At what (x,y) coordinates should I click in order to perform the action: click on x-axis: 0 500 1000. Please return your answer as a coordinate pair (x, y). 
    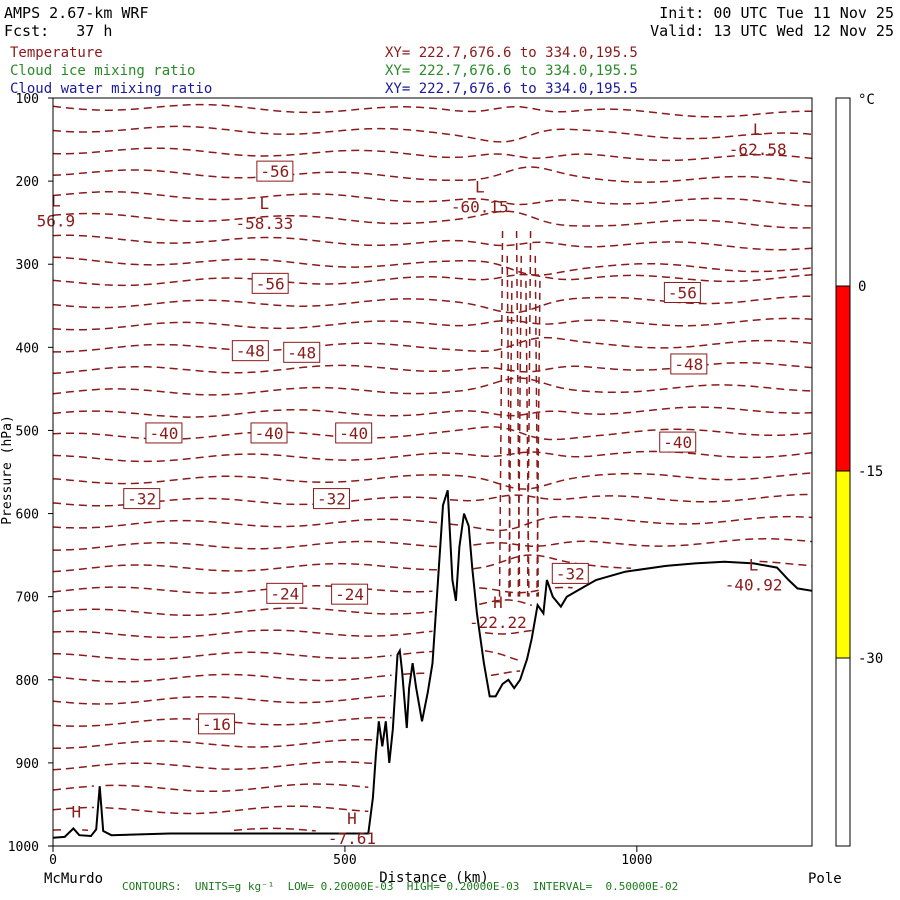
    Looking at the image, I should click on (351, 857).